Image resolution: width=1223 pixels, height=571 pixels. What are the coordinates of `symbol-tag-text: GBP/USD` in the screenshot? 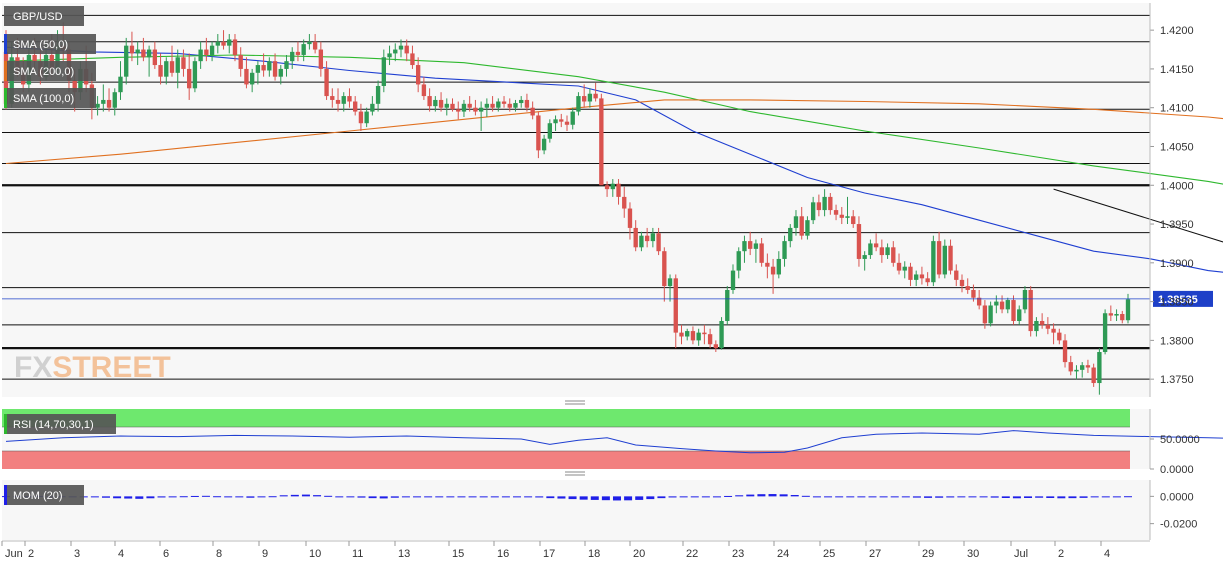 It's located at (38, 17).